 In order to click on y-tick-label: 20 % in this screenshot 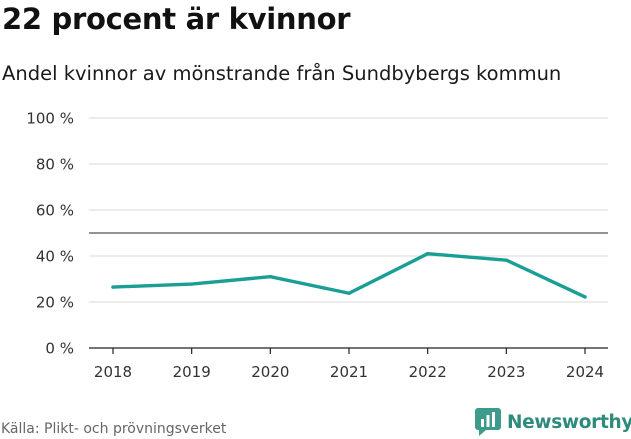, I will do `click(55, 303)`.